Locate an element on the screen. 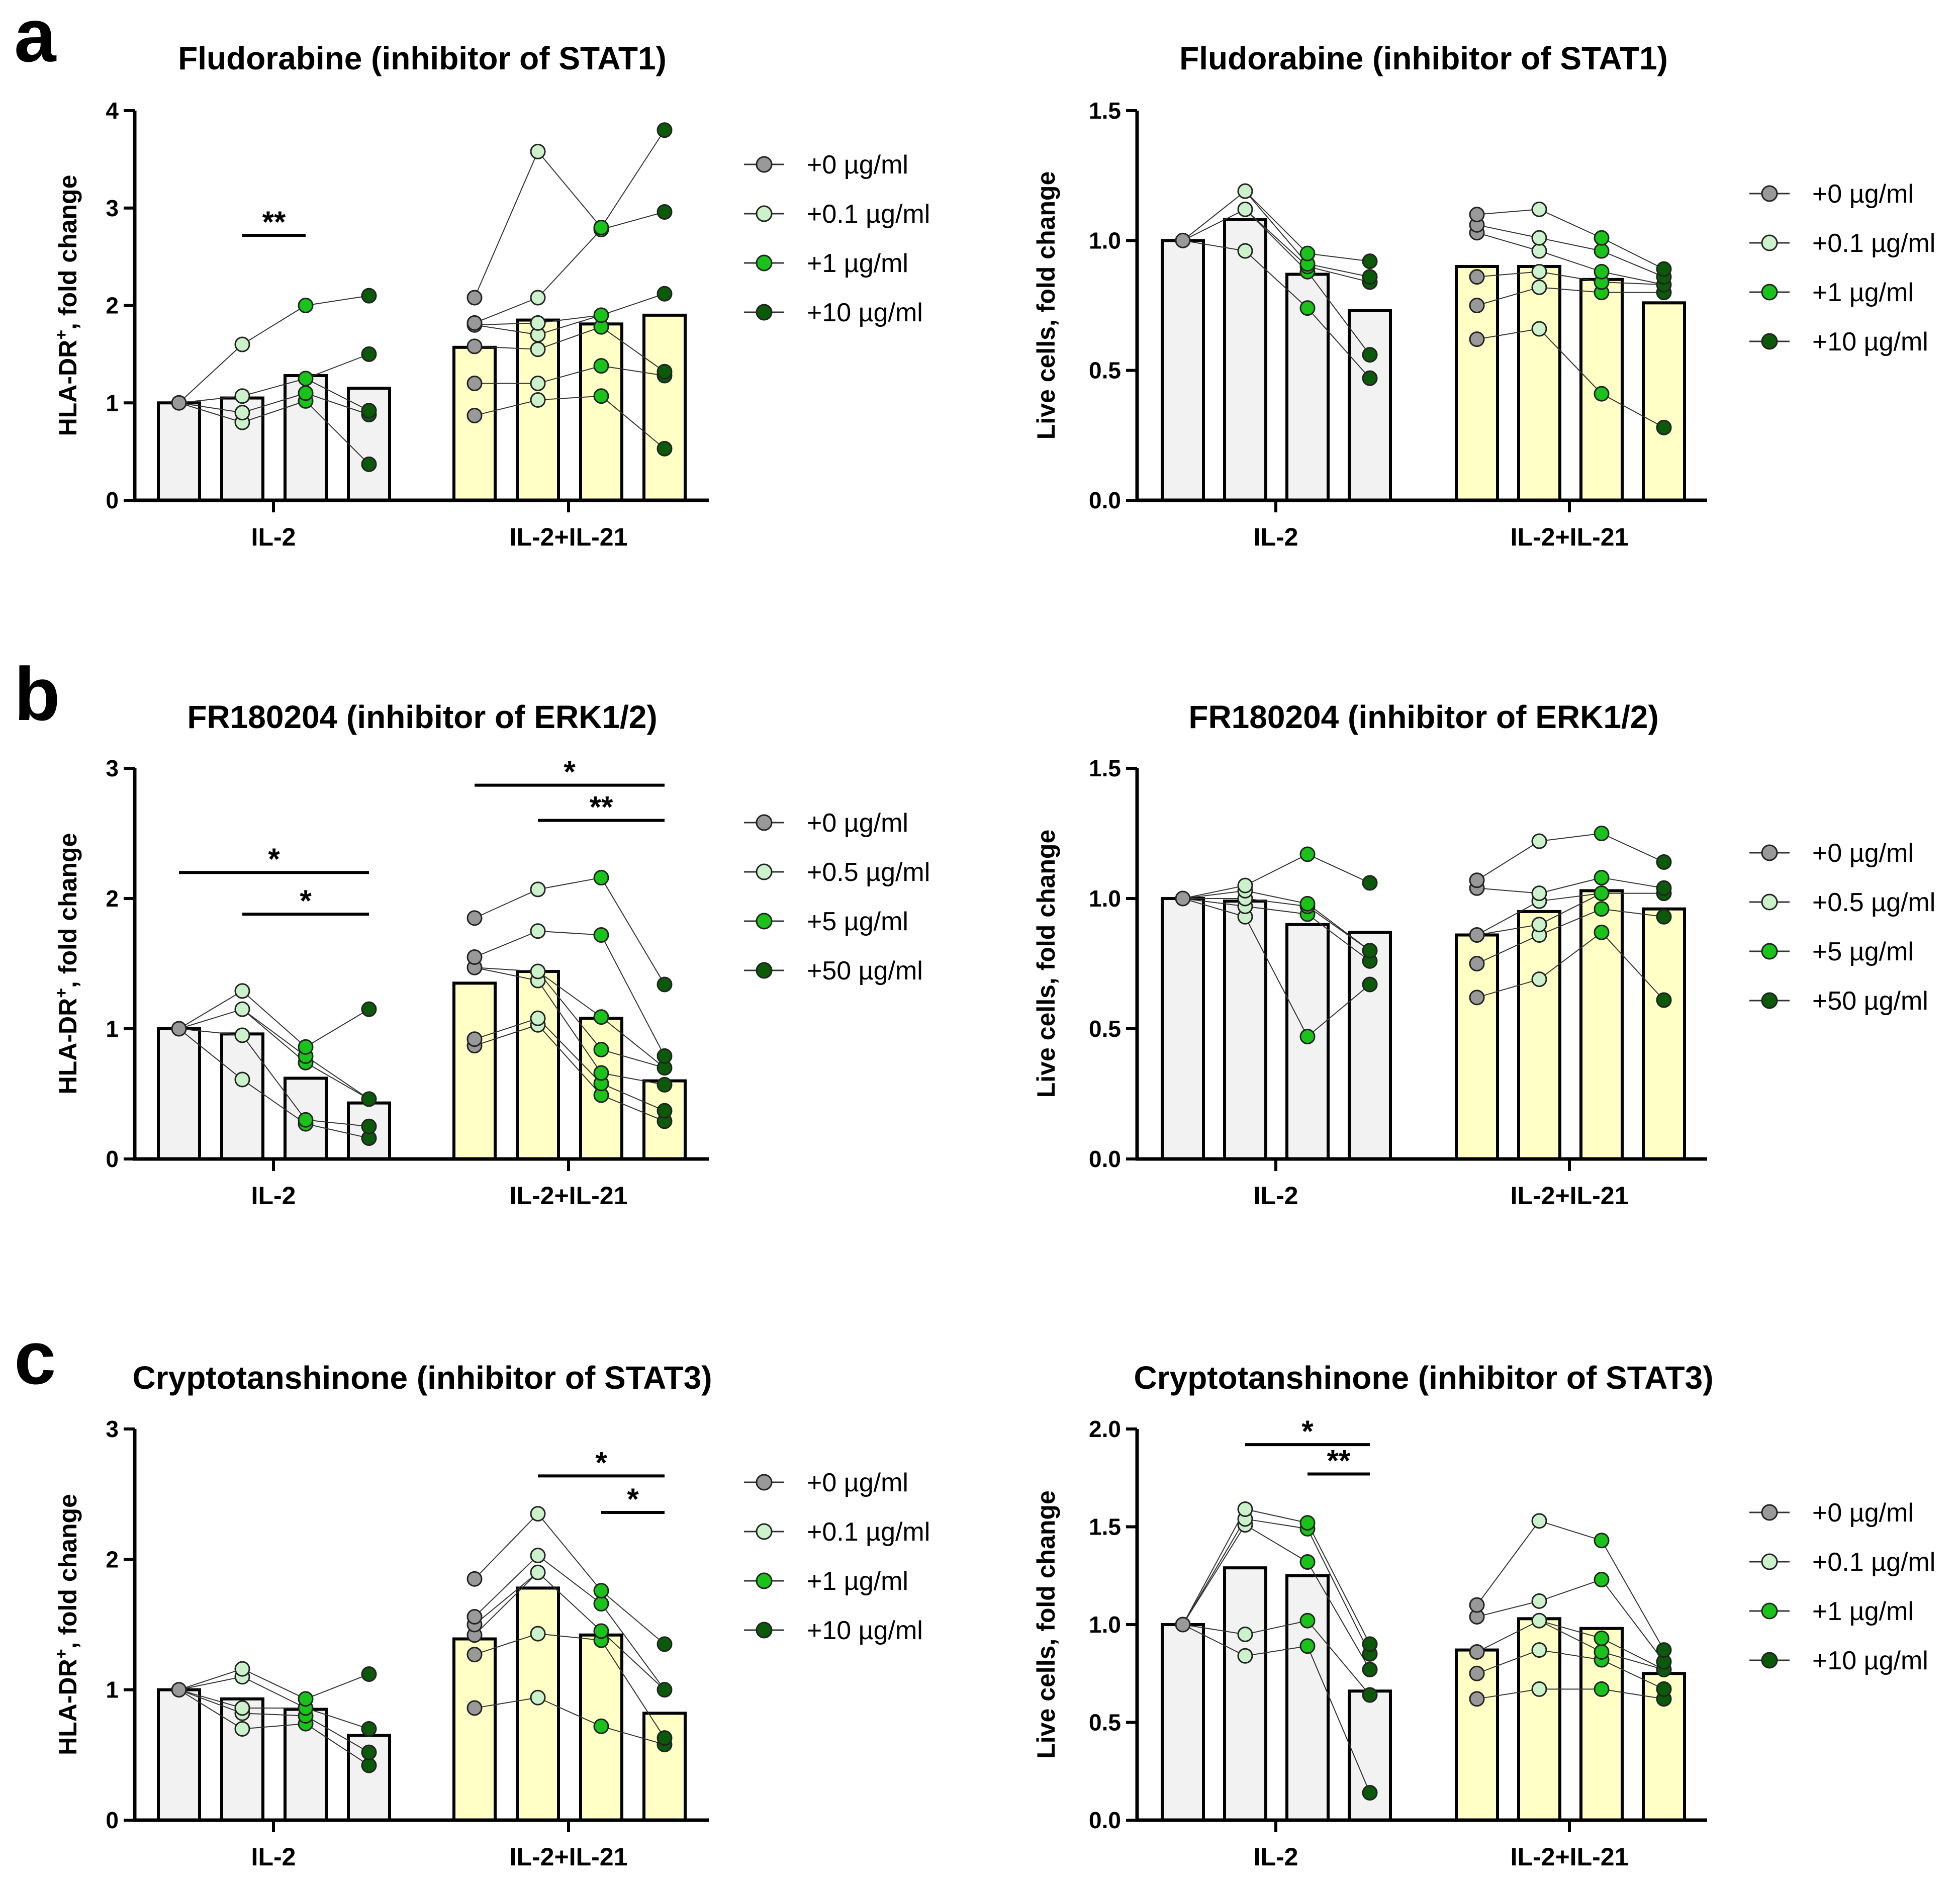 This screenshot has height=1880, width=1960. y-tick-label: 1 is located at coordinates (112, 1690).